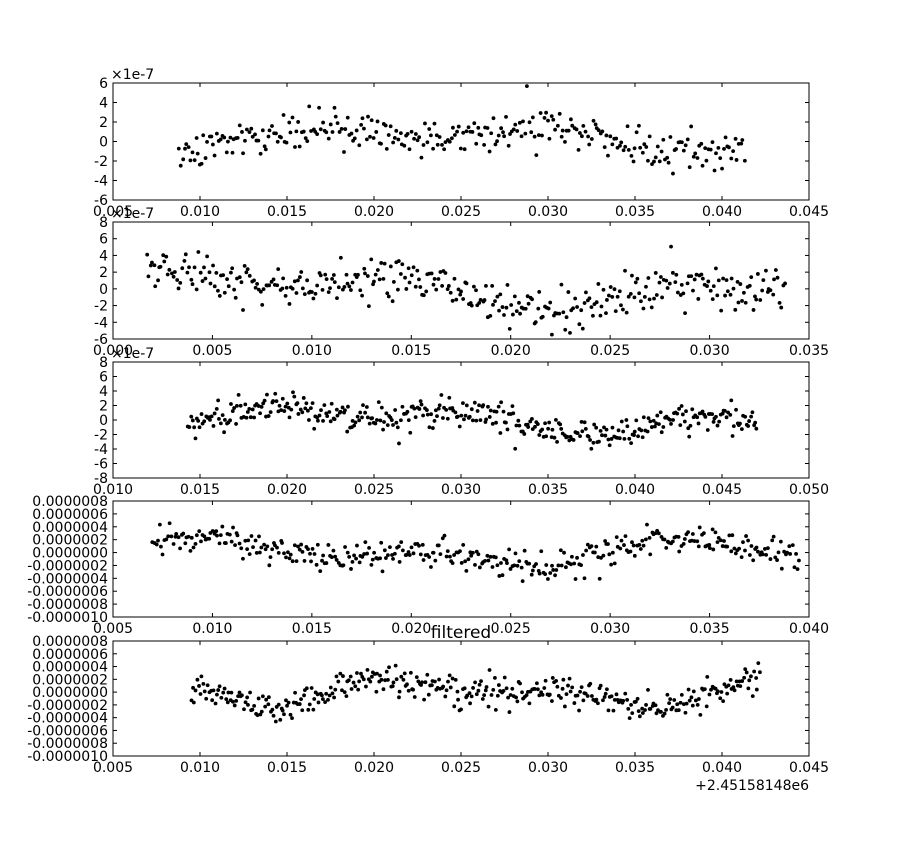 The width and height of the screenshot is (900, 841). What do you see at coordinates (101, 182) in the screenshot?
I see `y-tick-label: -4` at bounding box center [101, 182].